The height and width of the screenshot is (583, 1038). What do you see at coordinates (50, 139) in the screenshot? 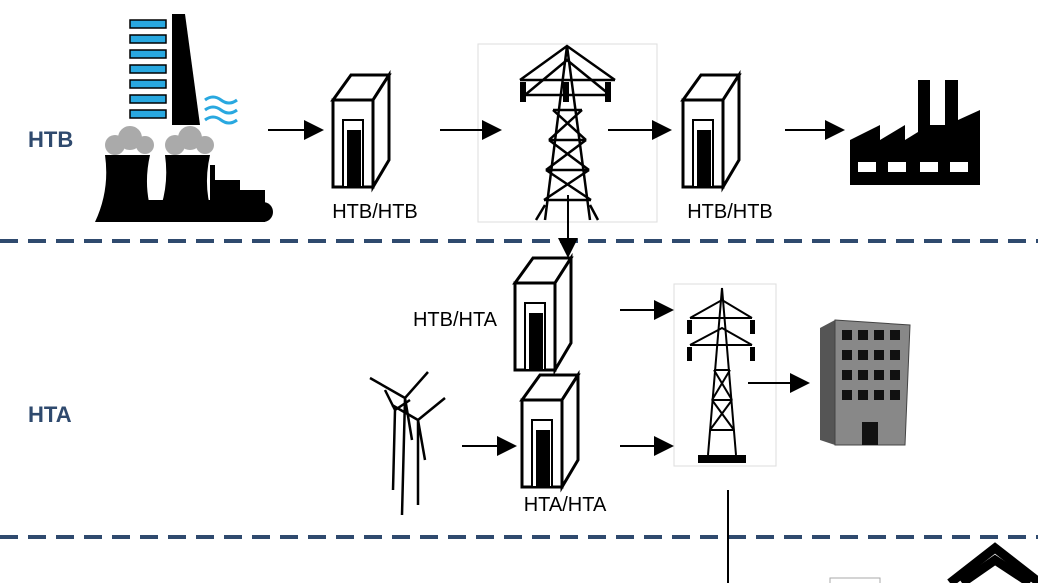
I see `level-label: HTB` at bounding box center [50, 139].